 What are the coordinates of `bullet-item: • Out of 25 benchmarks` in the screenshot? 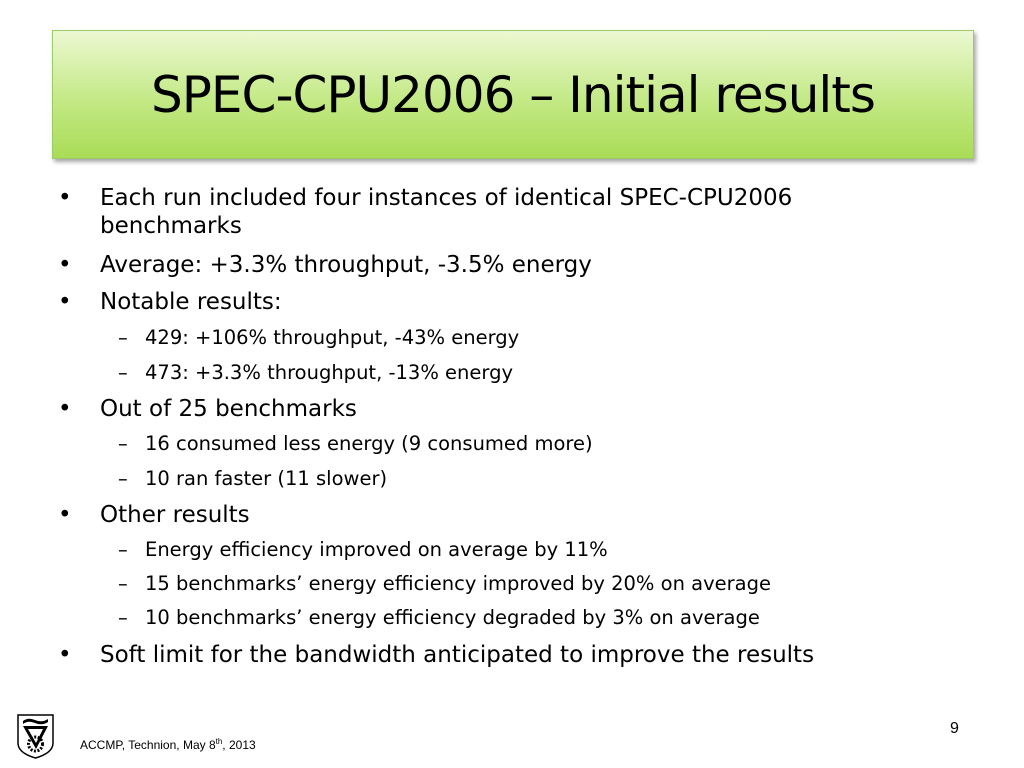 It's located at (207, 409).